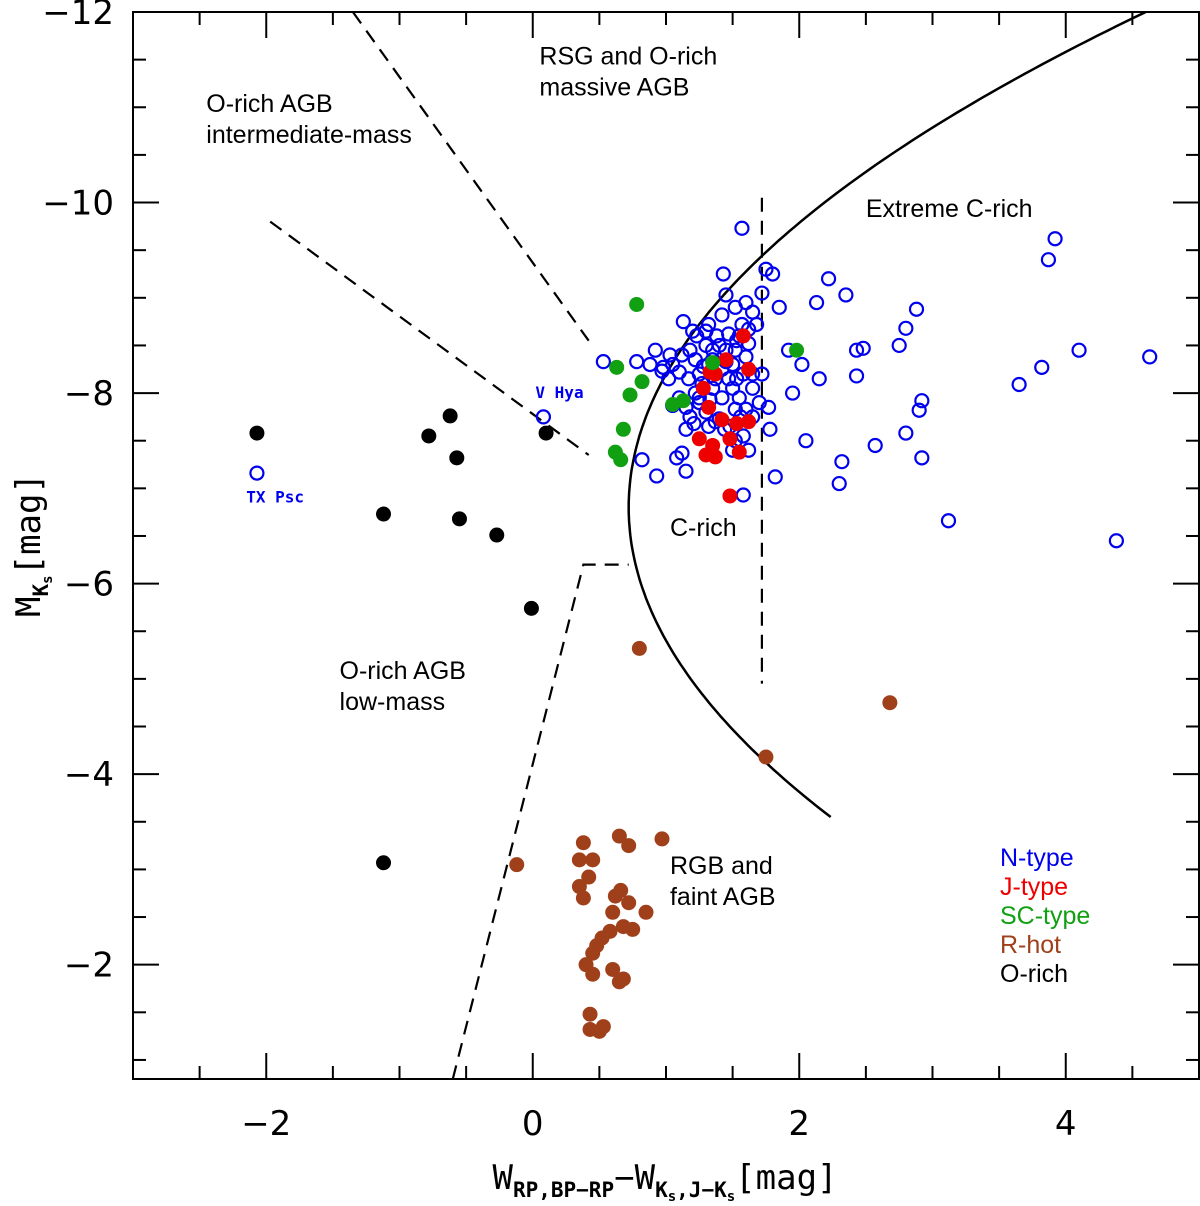  I want to click on series-sc-type, so click(706, 382).